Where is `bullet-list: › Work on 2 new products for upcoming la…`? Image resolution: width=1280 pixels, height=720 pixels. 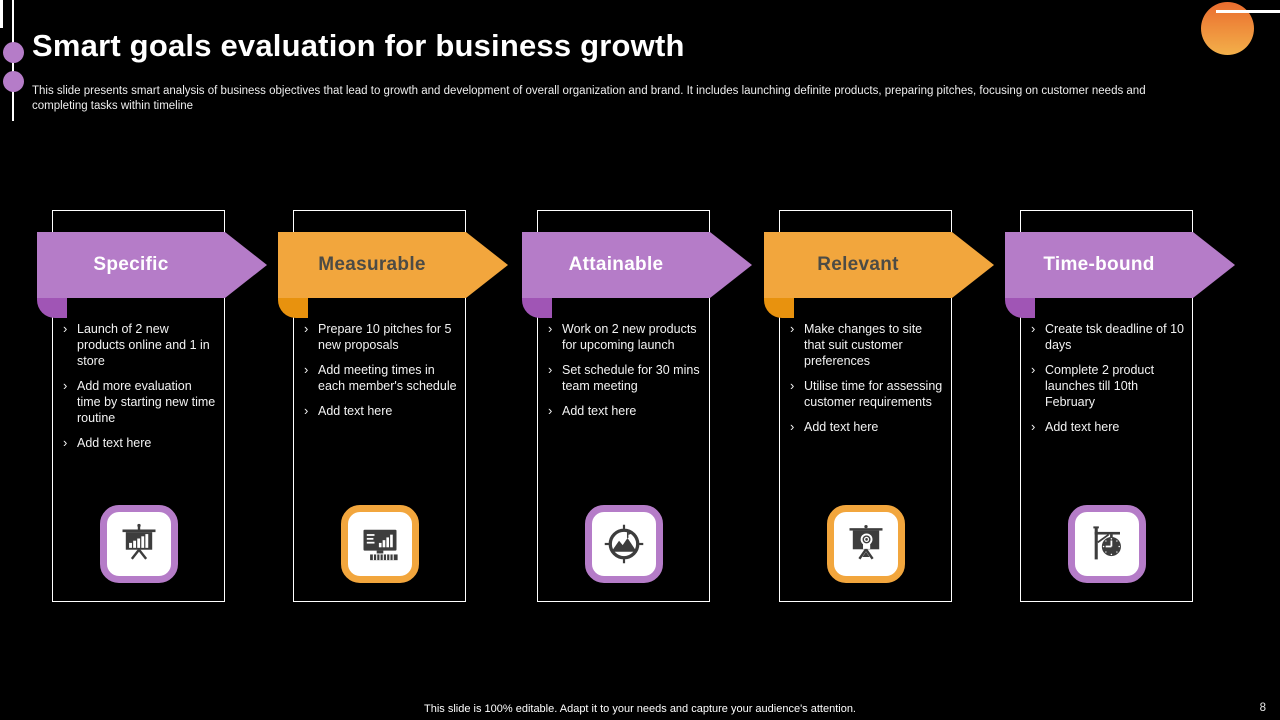
bullet-list: › Work on 2 new products for upcoming la… is located at coordinates (623, 374).